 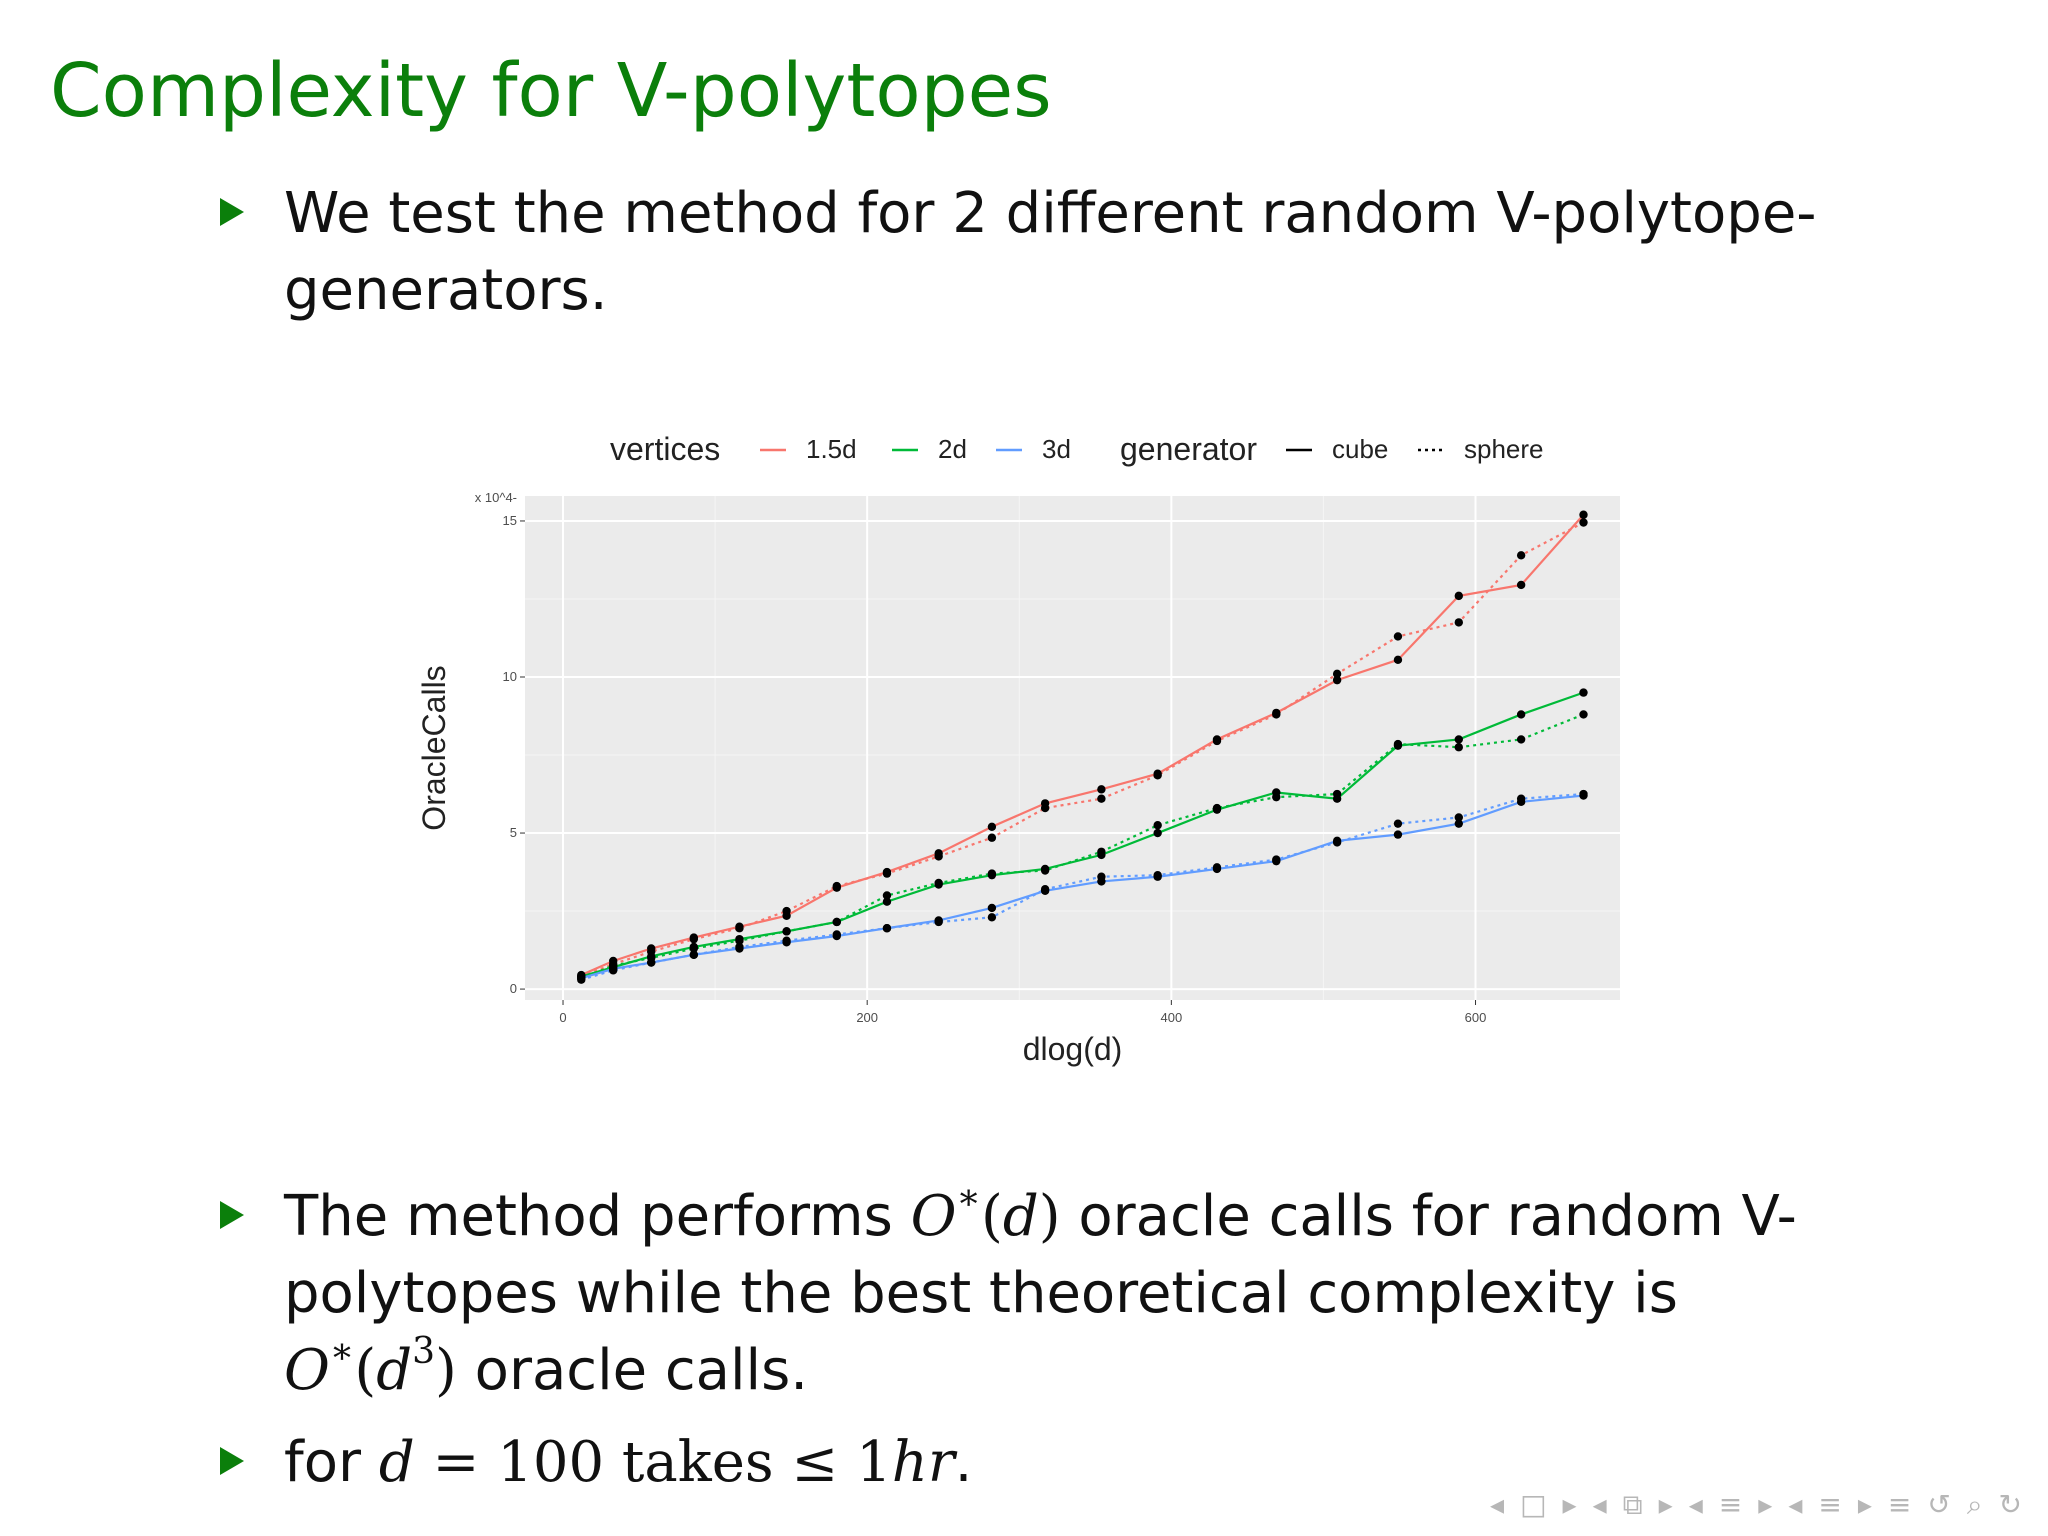 I want to click on series-line-2d-cube, so click(x=1082, y=834).